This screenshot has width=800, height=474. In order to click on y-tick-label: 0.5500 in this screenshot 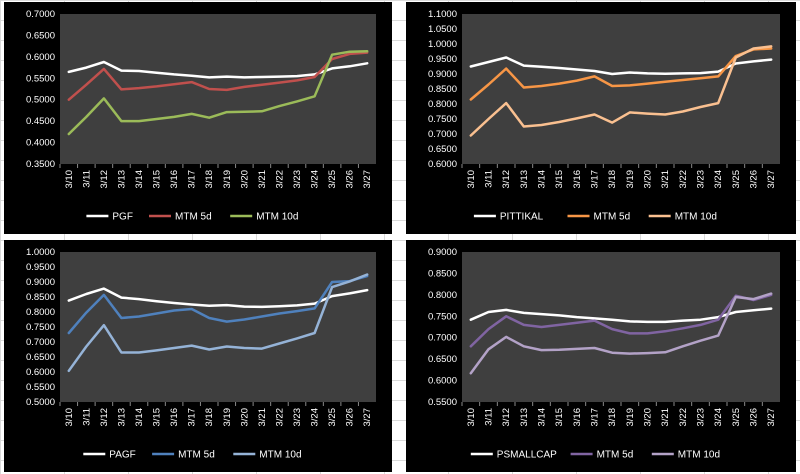, I will do `click(40, 387)`.